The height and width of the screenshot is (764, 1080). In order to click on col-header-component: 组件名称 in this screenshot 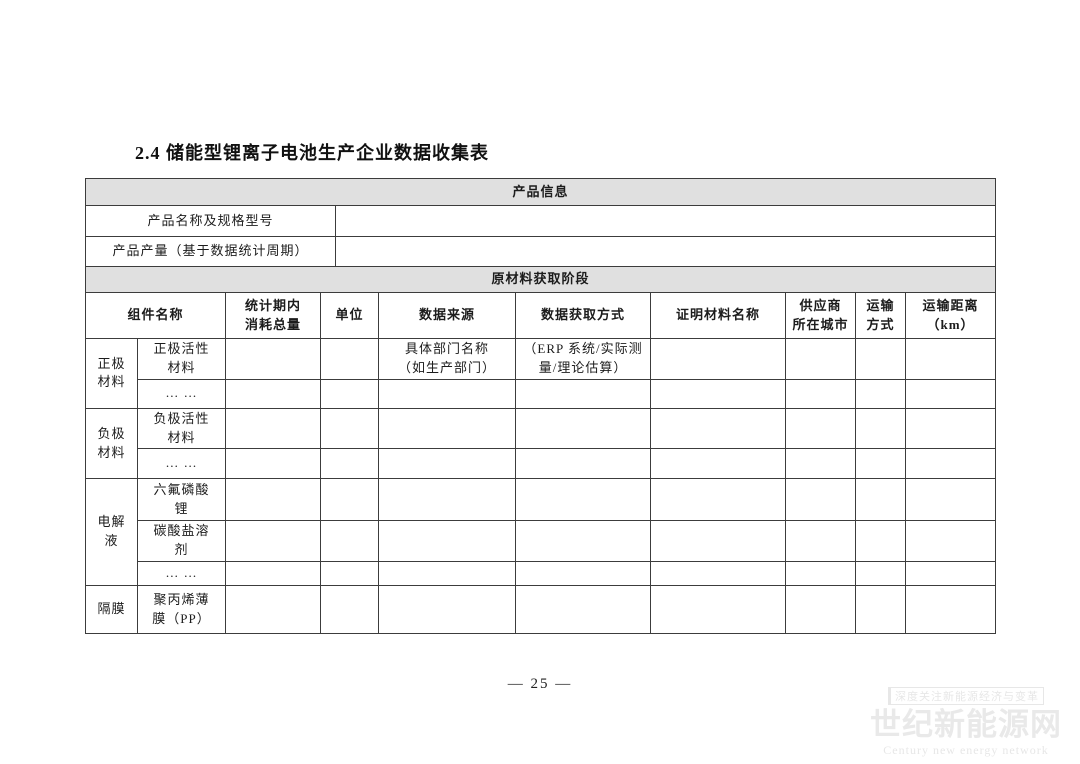, I will do `click(155, 315)`.